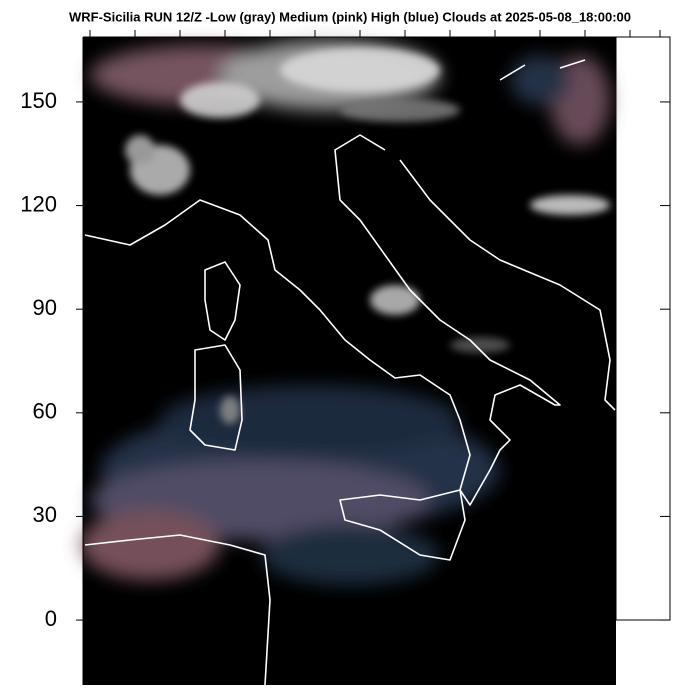  I want to click on y-tick-label: 60, so click(45, 411).